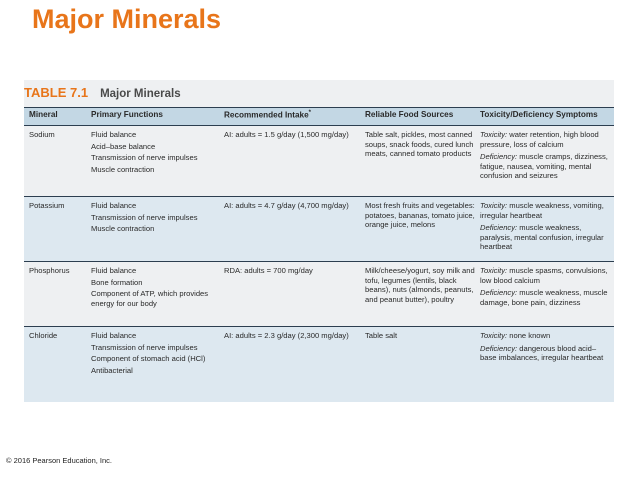 This screenshot has height=479, width=638. I want to click on table-number: TABLE 7.1, so click(56, 92).